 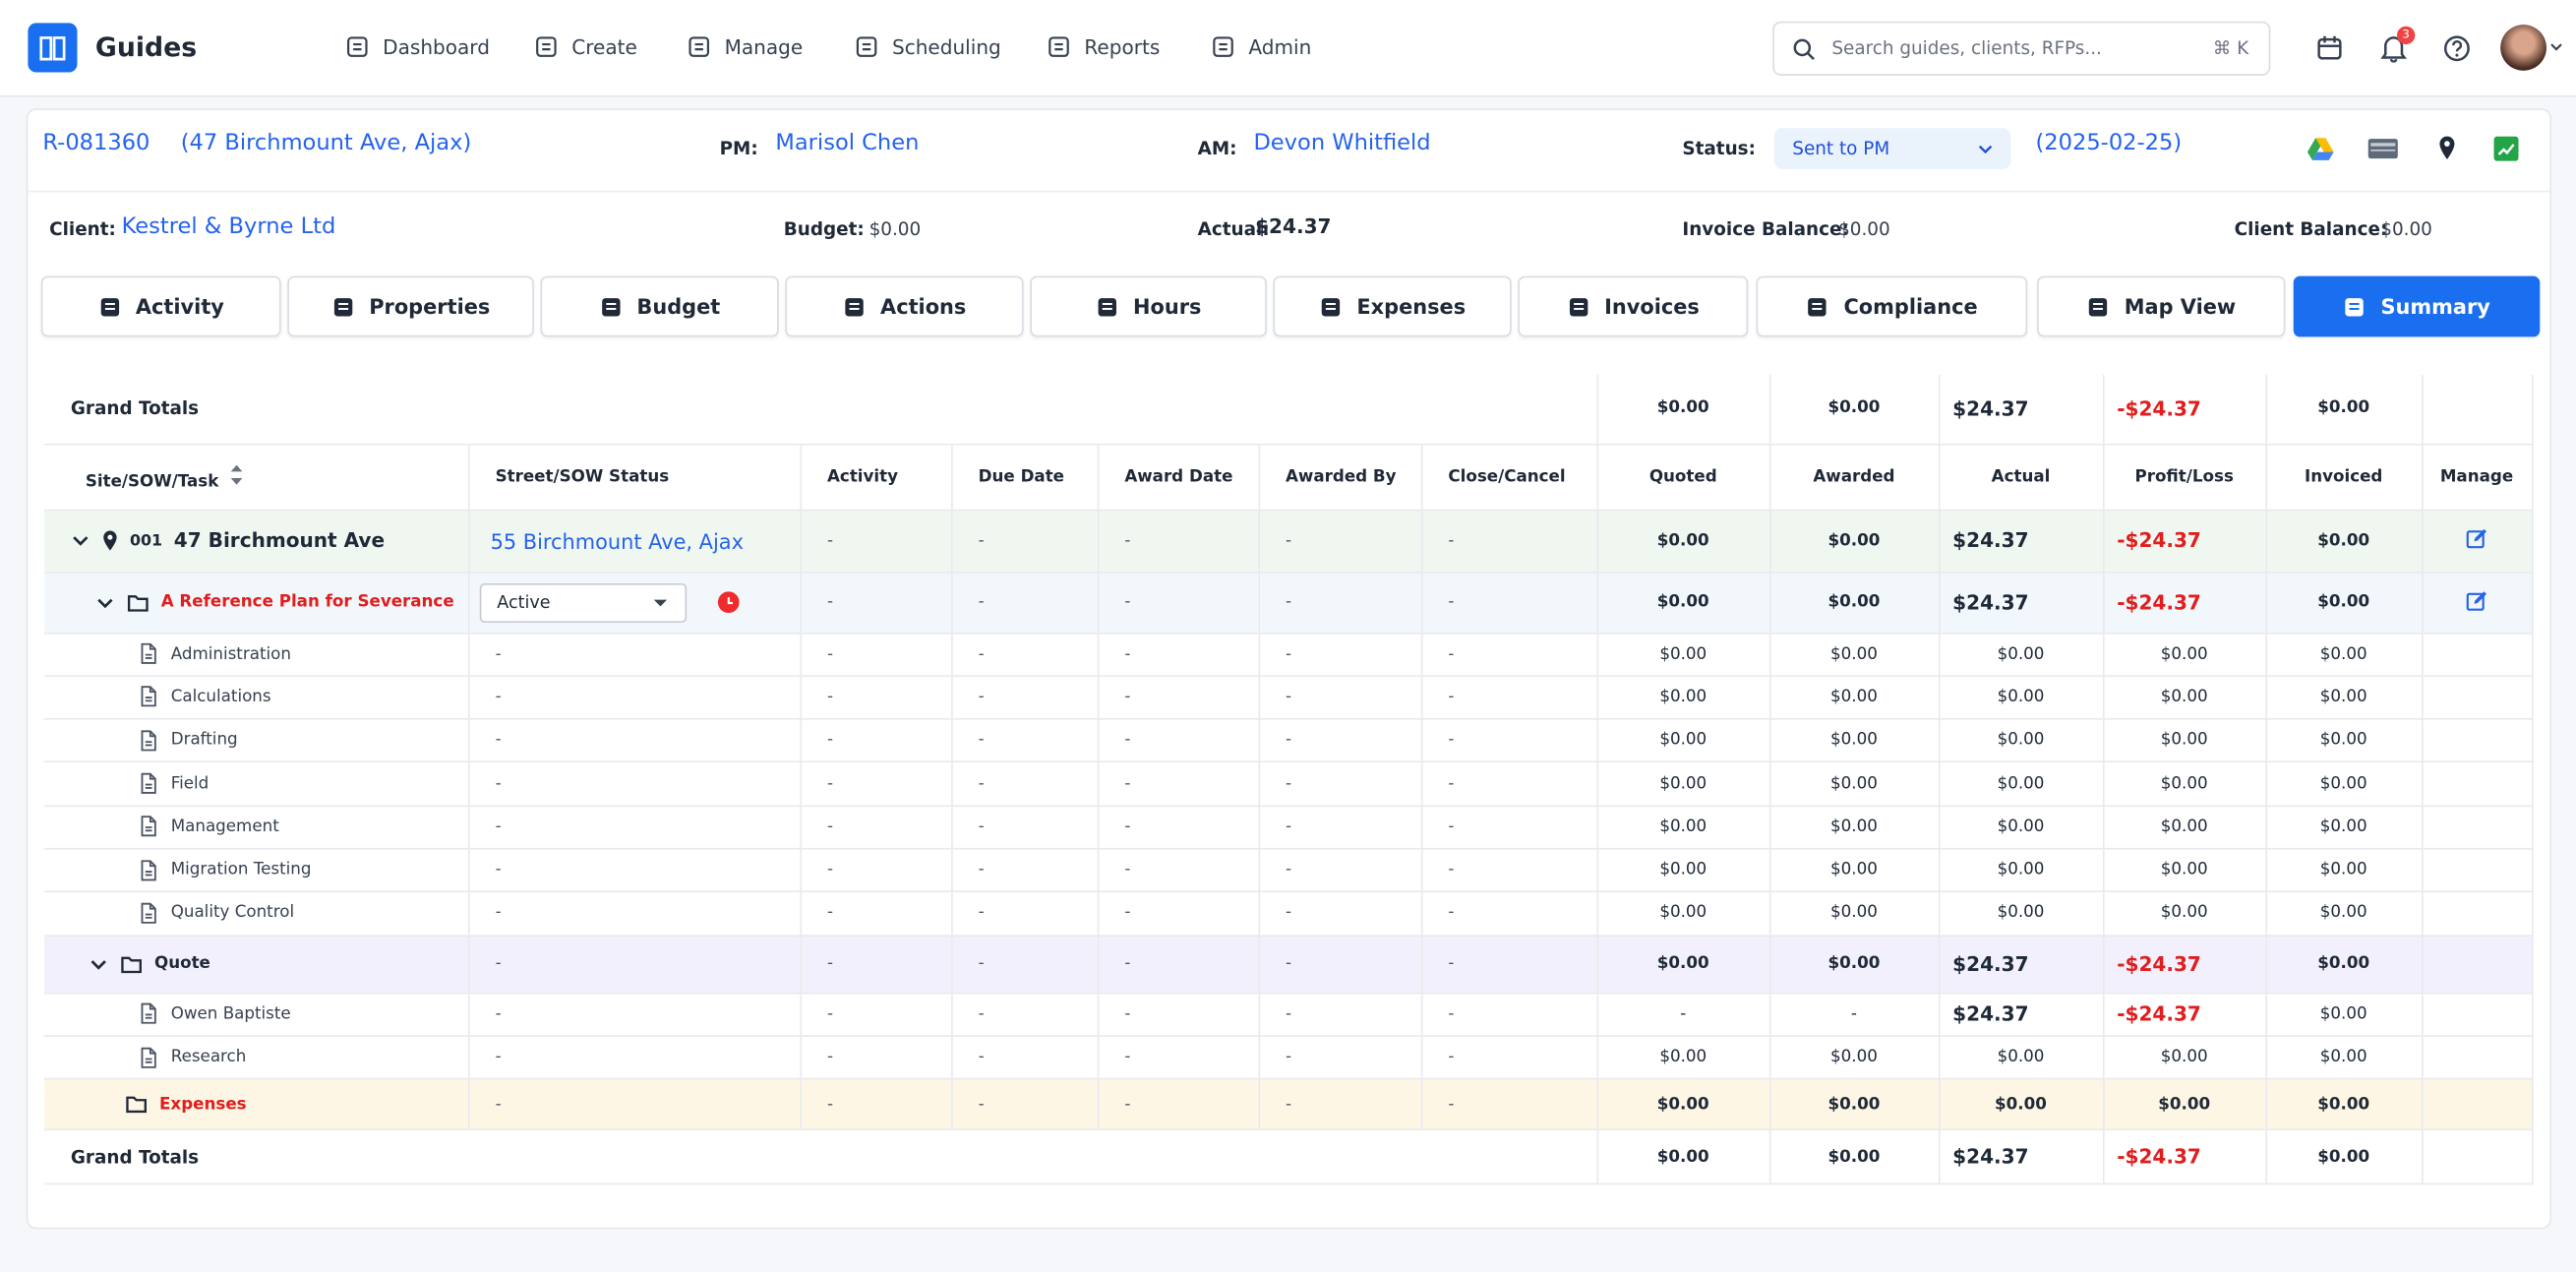 I want to click on tab: Budget, so click(x=659, y=306).